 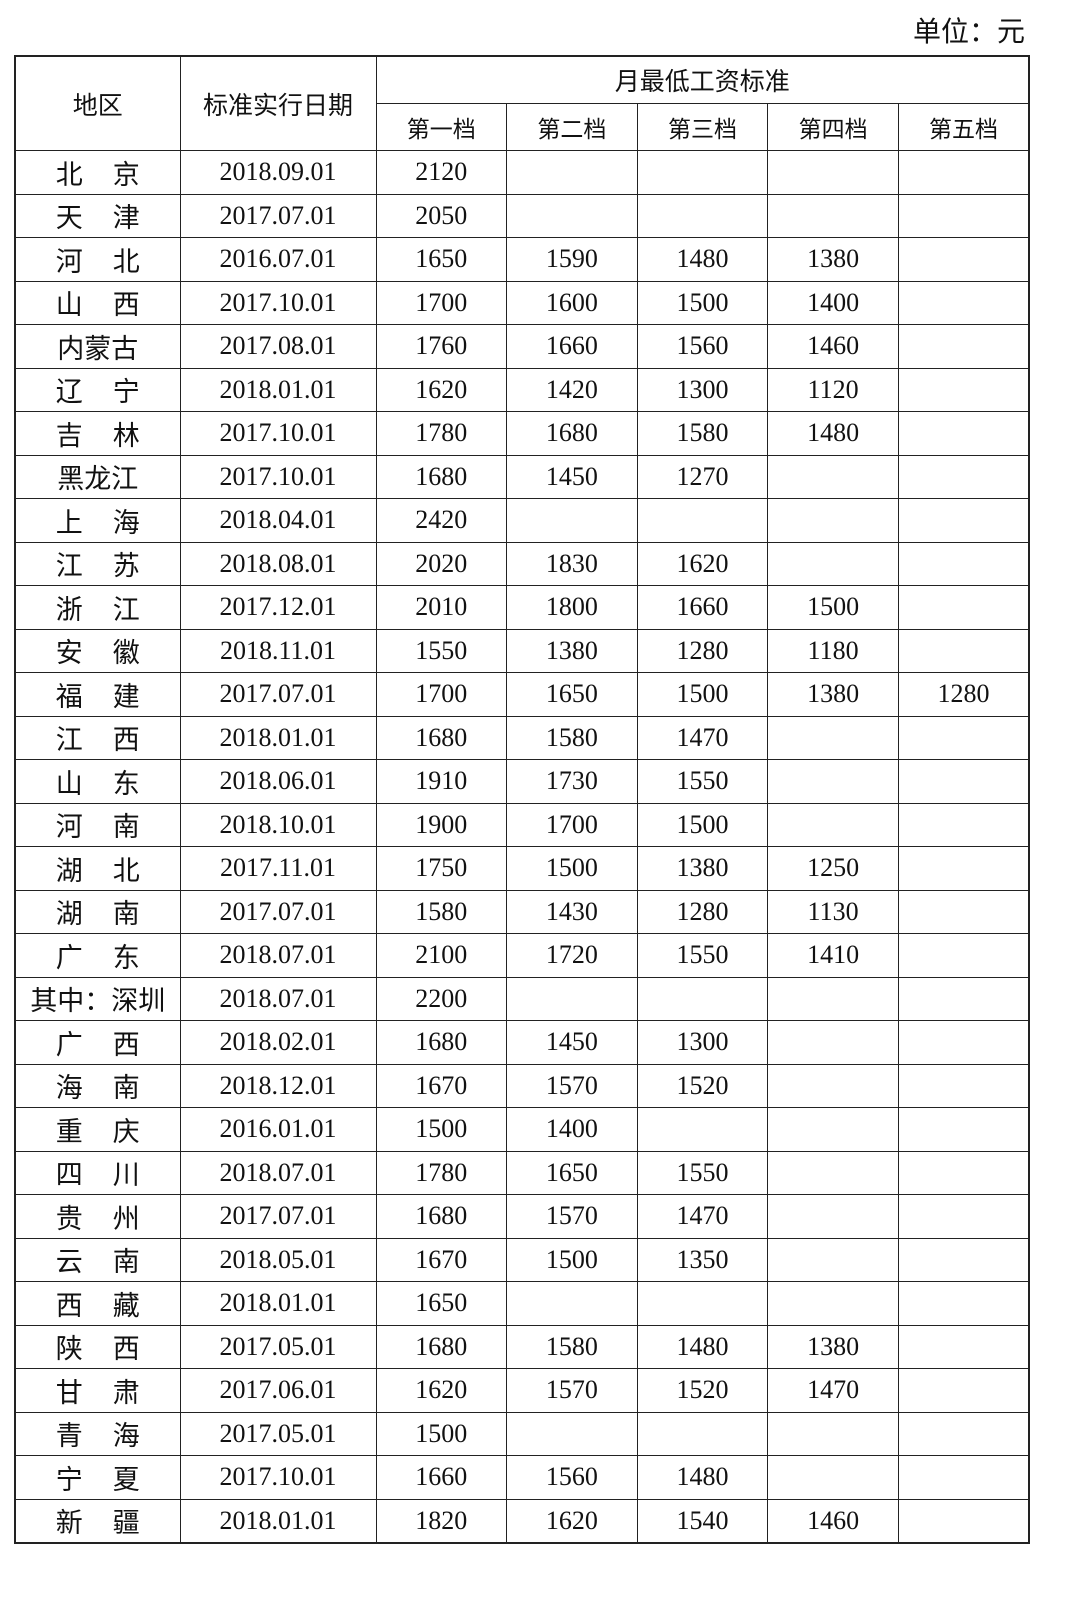 I want to click on wage-cell-tier-1: 1660, so click(x=441, y=1477).